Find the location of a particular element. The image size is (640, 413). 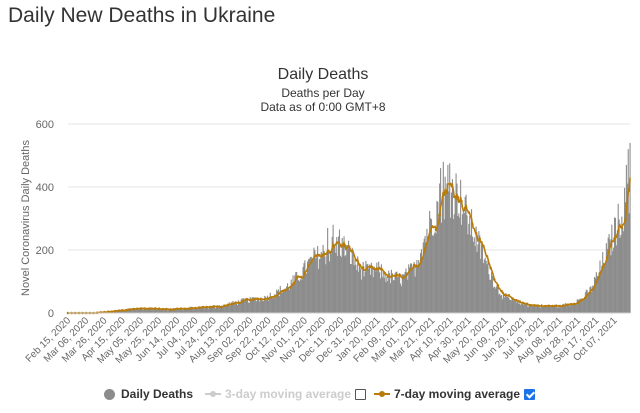

legend-7day-average: 7-day moving average is located at coordinates (447, 394).